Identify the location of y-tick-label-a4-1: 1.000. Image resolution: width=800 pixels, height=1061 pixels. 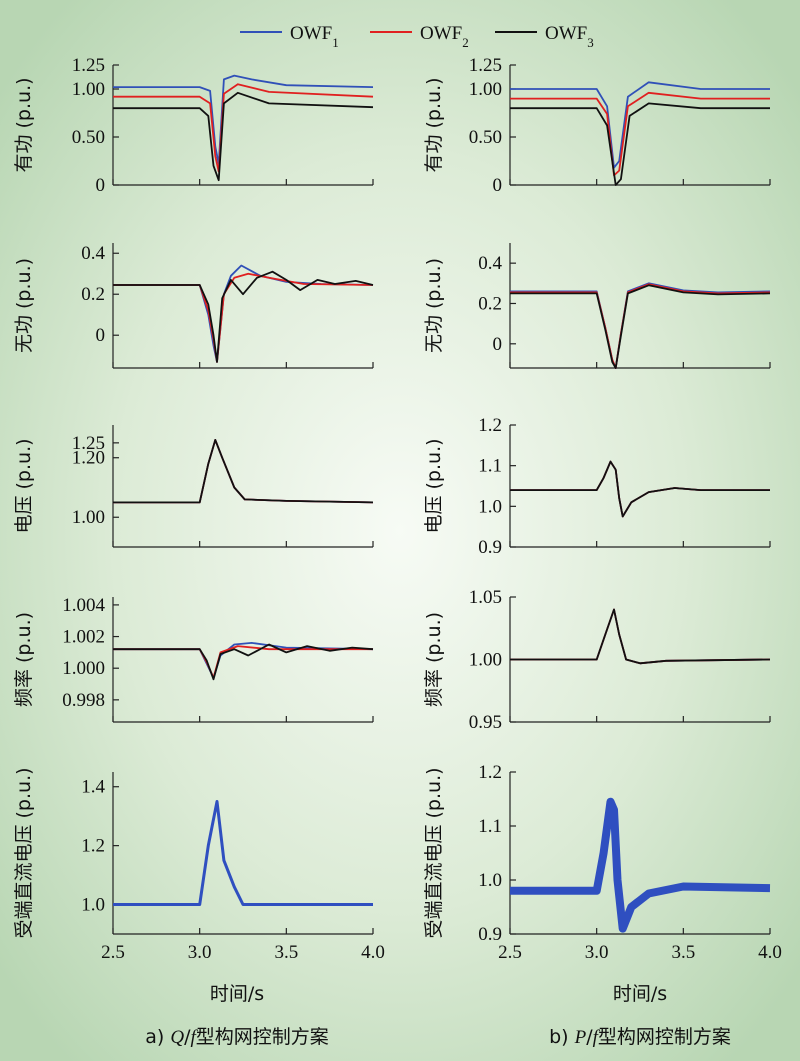
(83, 668).